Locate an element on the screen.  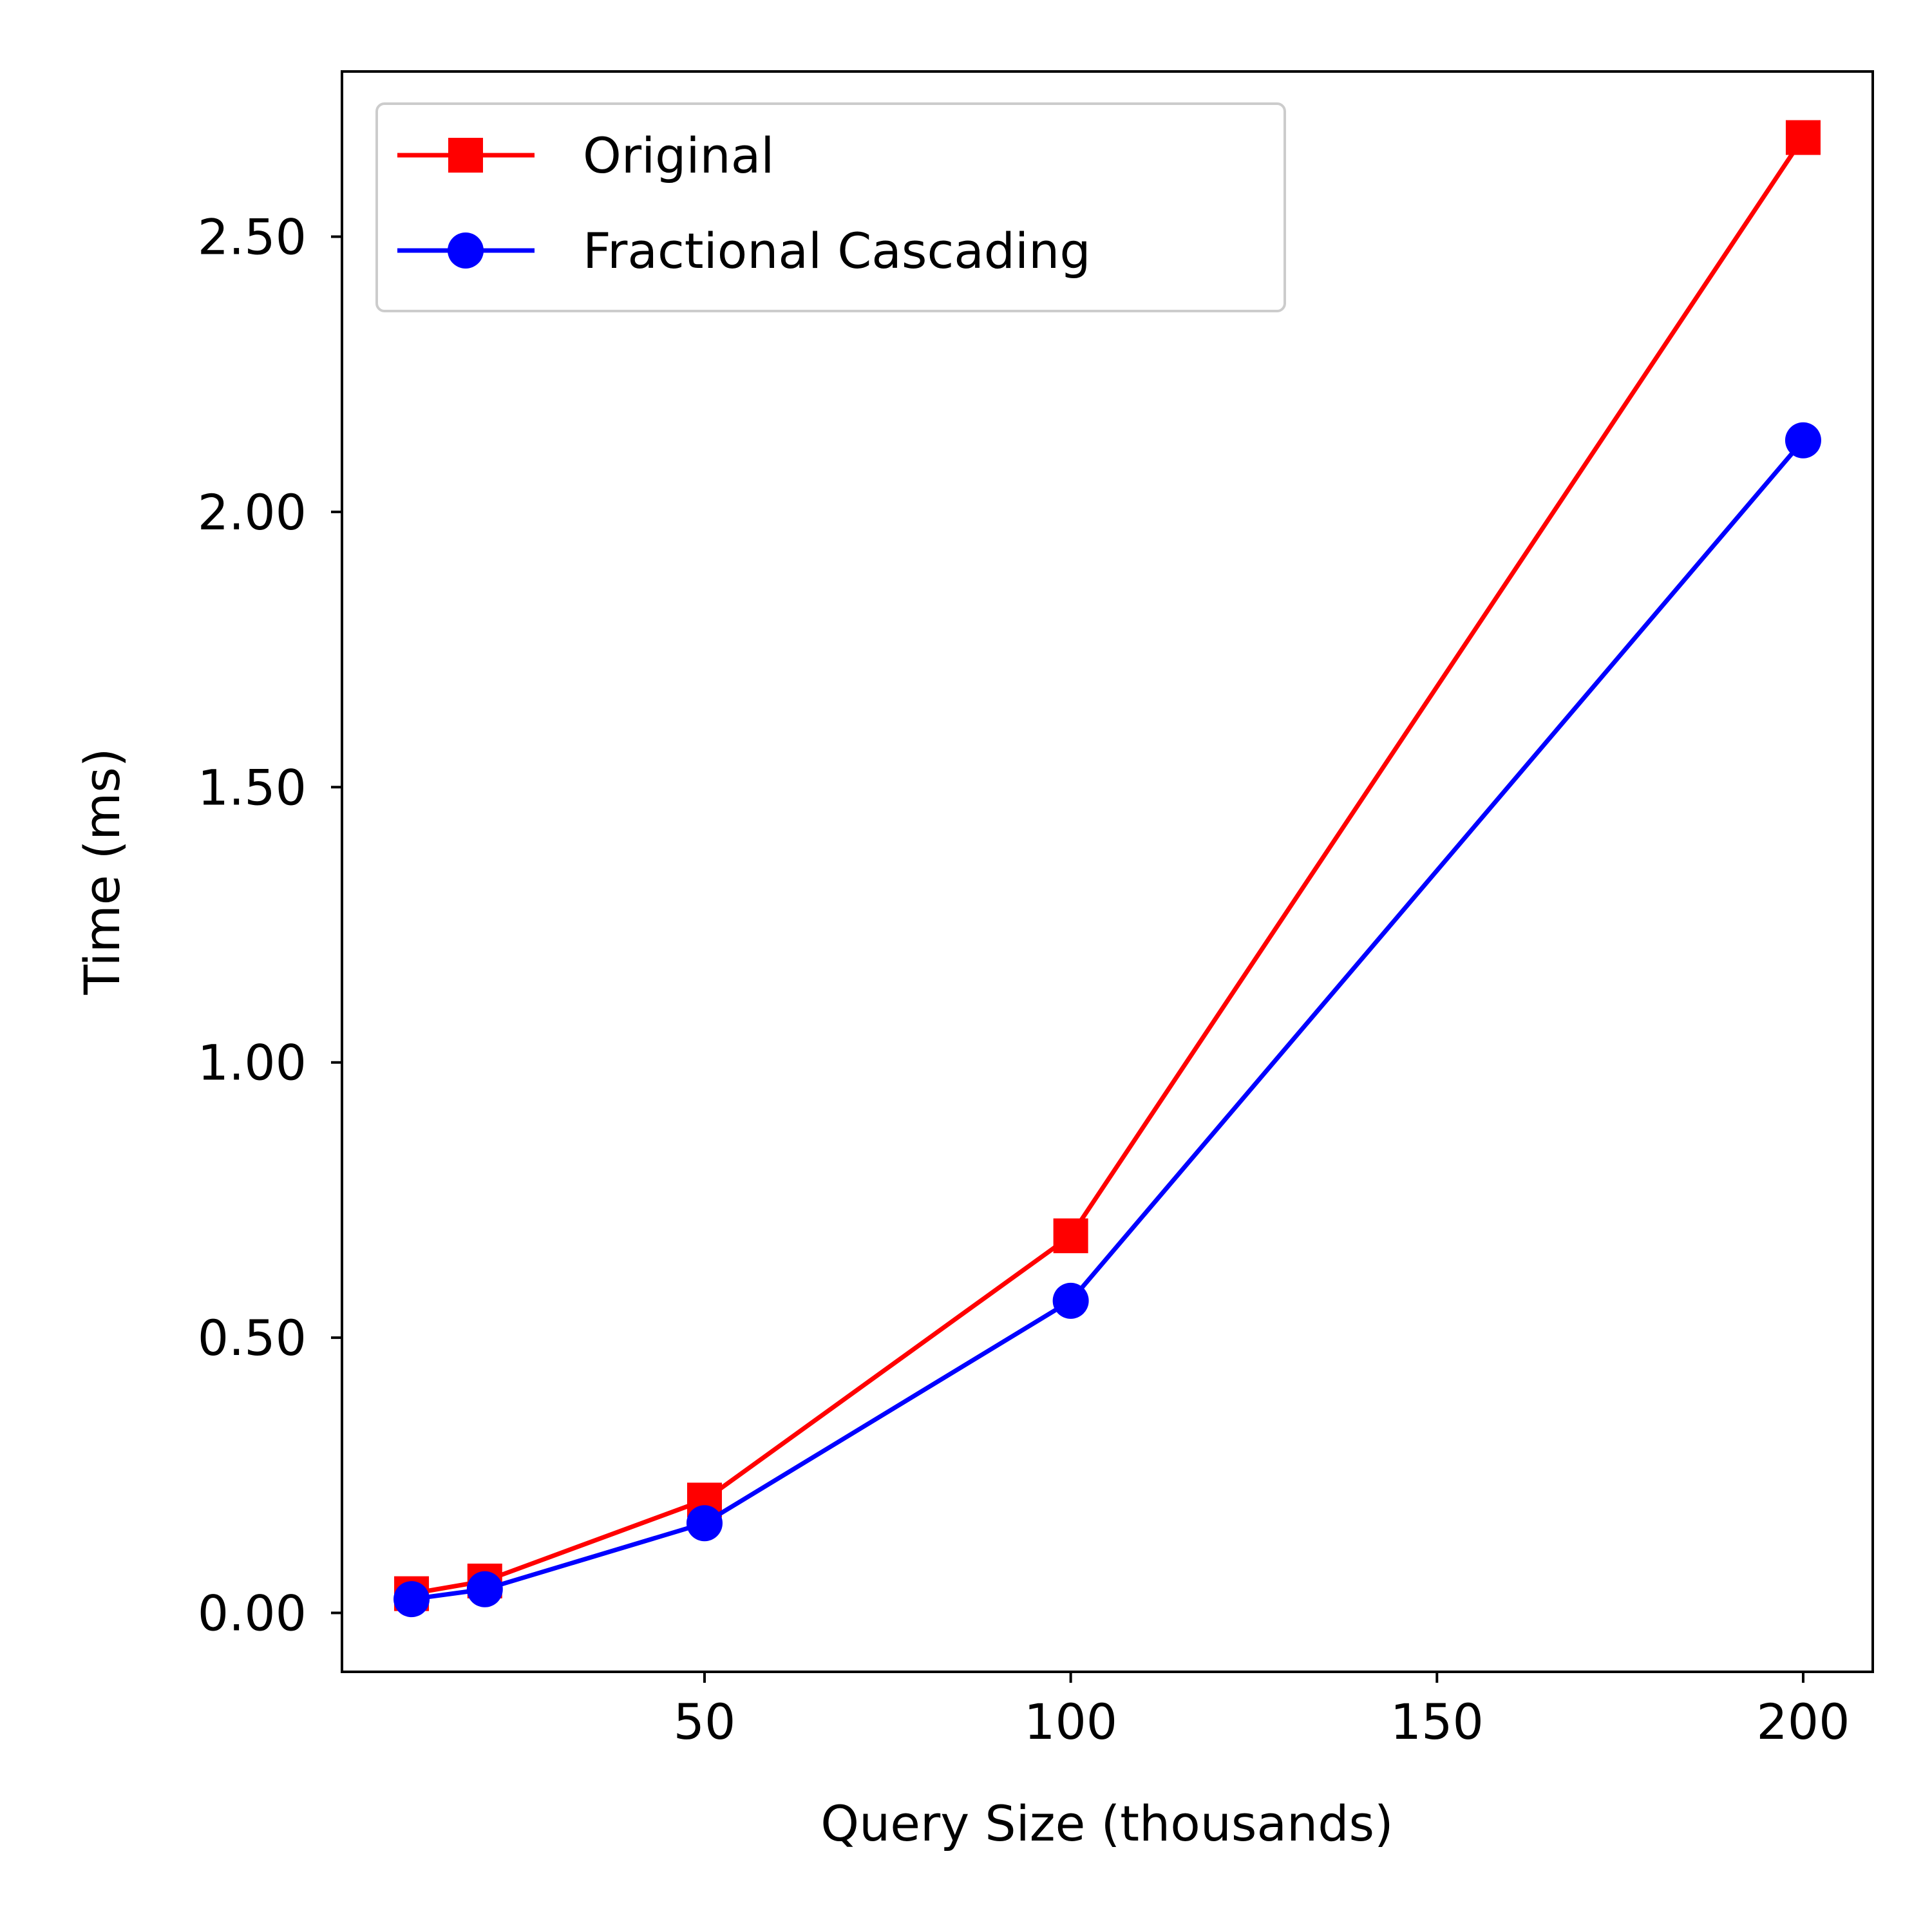
legend-label: Original is located at coordinates (679, 155).